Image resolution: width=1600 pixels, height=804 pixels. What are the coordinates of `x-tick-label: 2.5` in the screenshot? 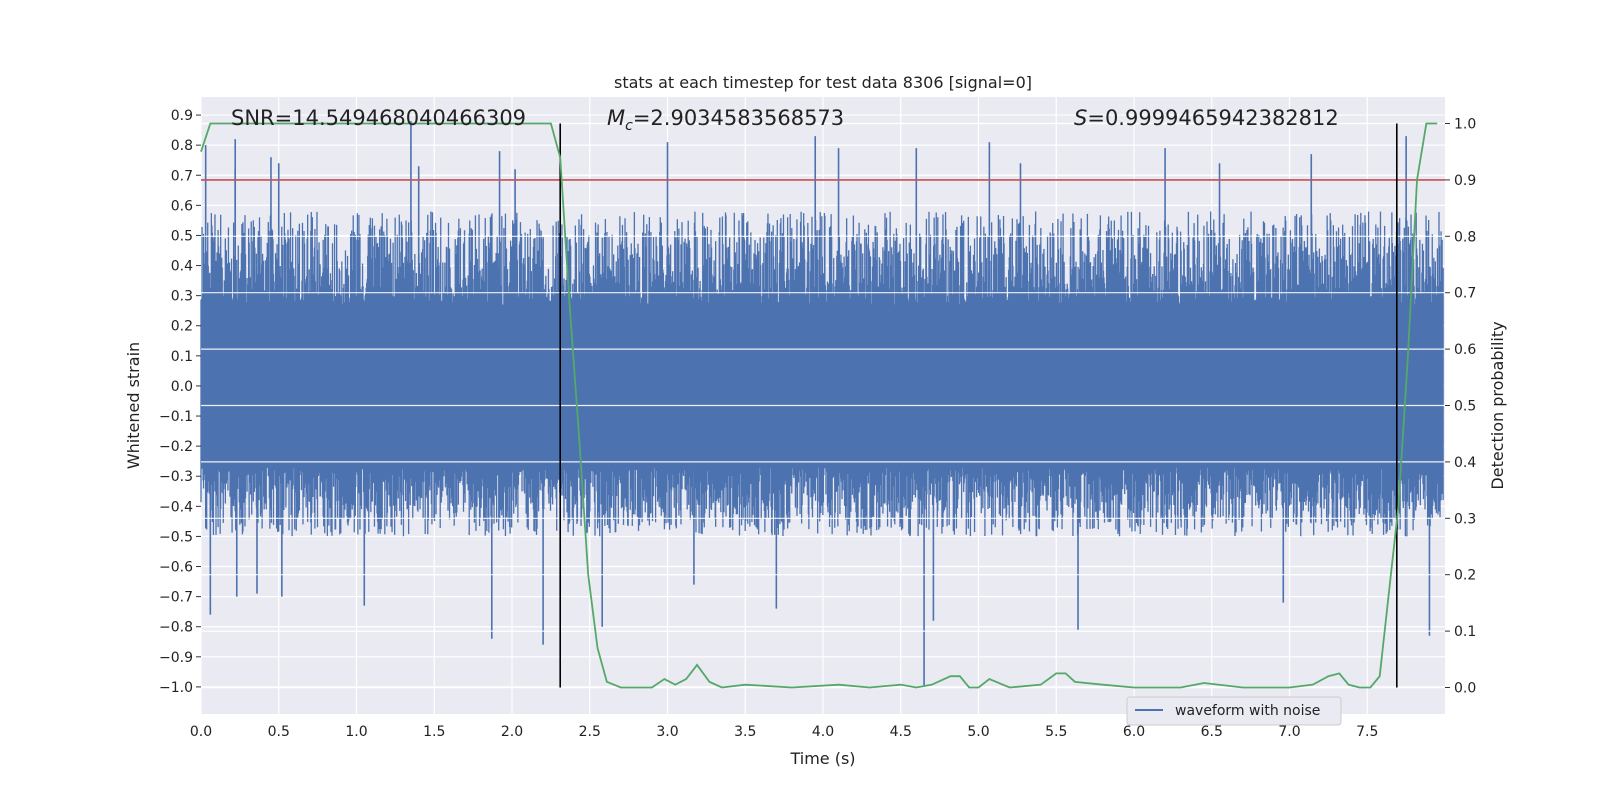 It's located at (590, 732).